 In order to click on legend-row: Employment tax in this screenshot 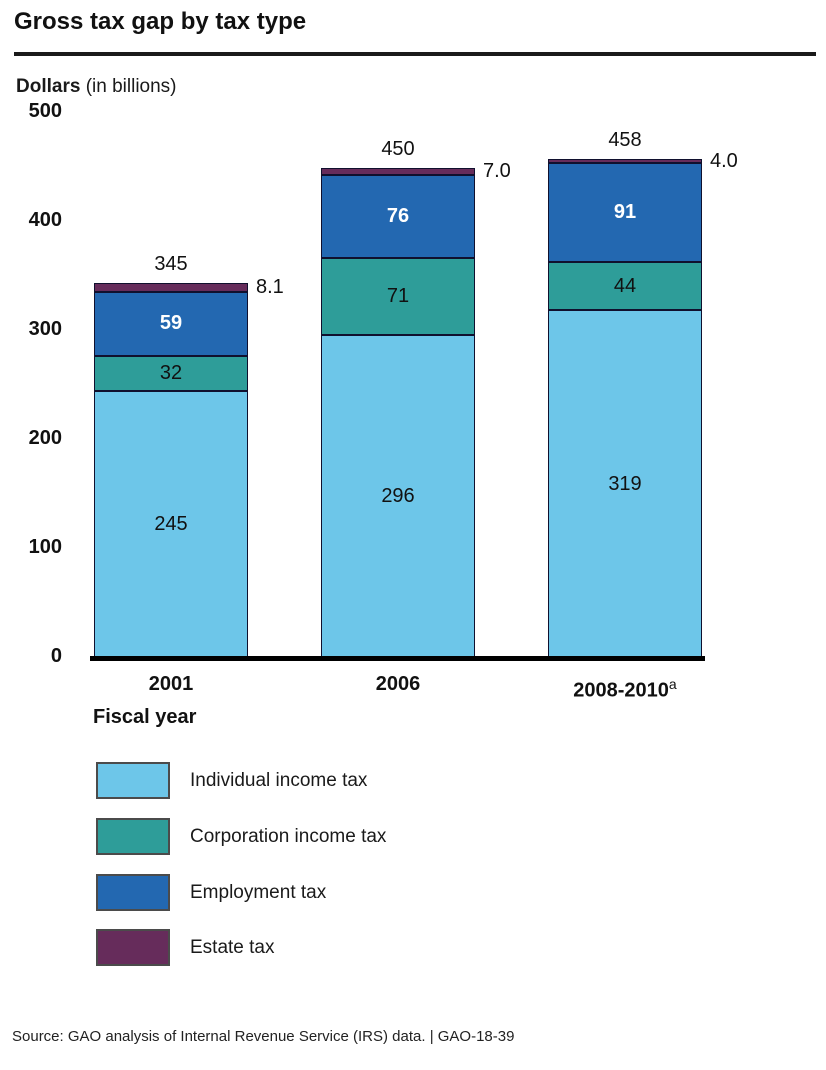, I will do `click(211, 892)`.